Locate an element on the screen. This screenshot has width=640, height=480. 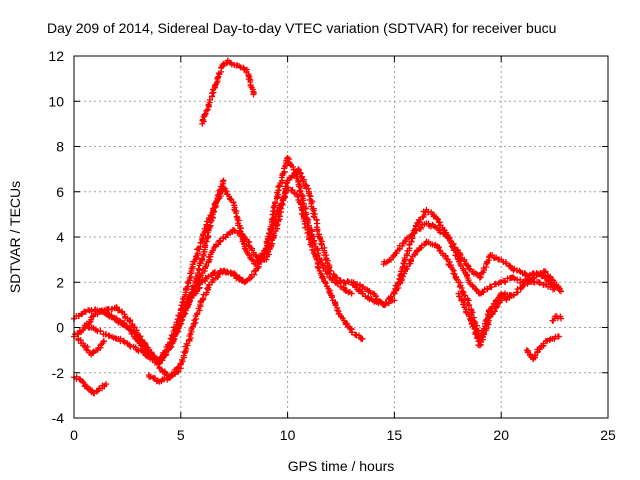
series-trace-j is located at coordinates (453, 257).